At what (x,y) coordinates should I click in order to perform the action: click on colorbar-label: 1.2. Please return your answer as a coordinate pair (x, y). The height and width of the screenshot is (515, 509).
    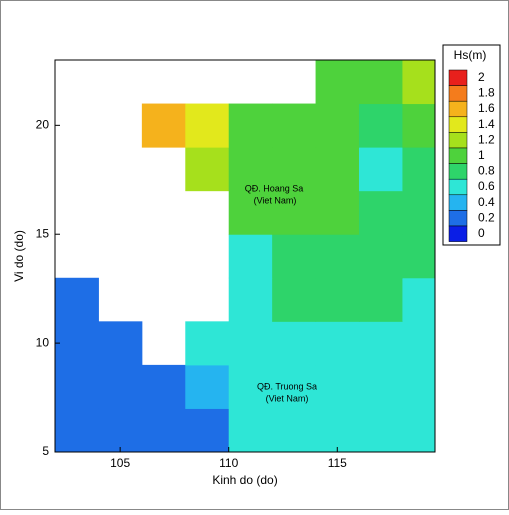
    Looking at the image, I should click on (486, 139).